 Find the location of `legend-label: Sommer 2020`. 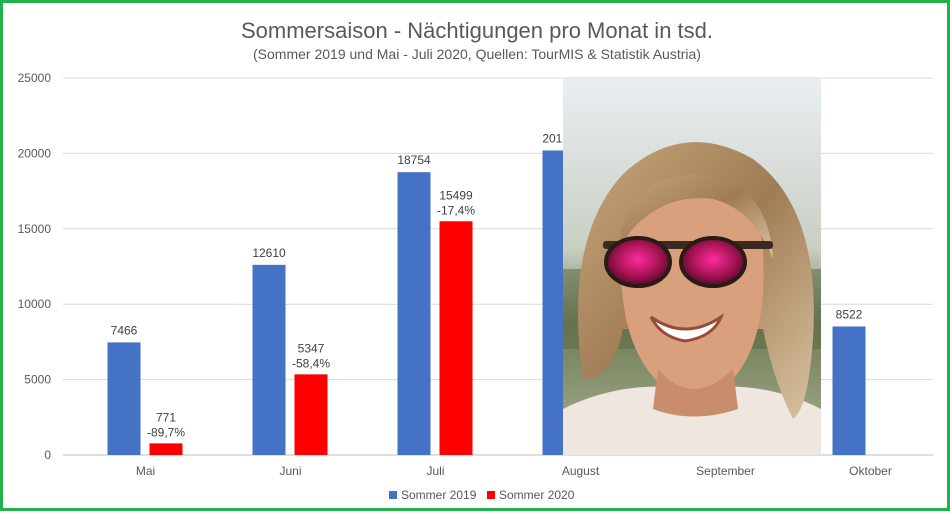

legend-label: Sommer 2020 is located at coordinates (537, 495).